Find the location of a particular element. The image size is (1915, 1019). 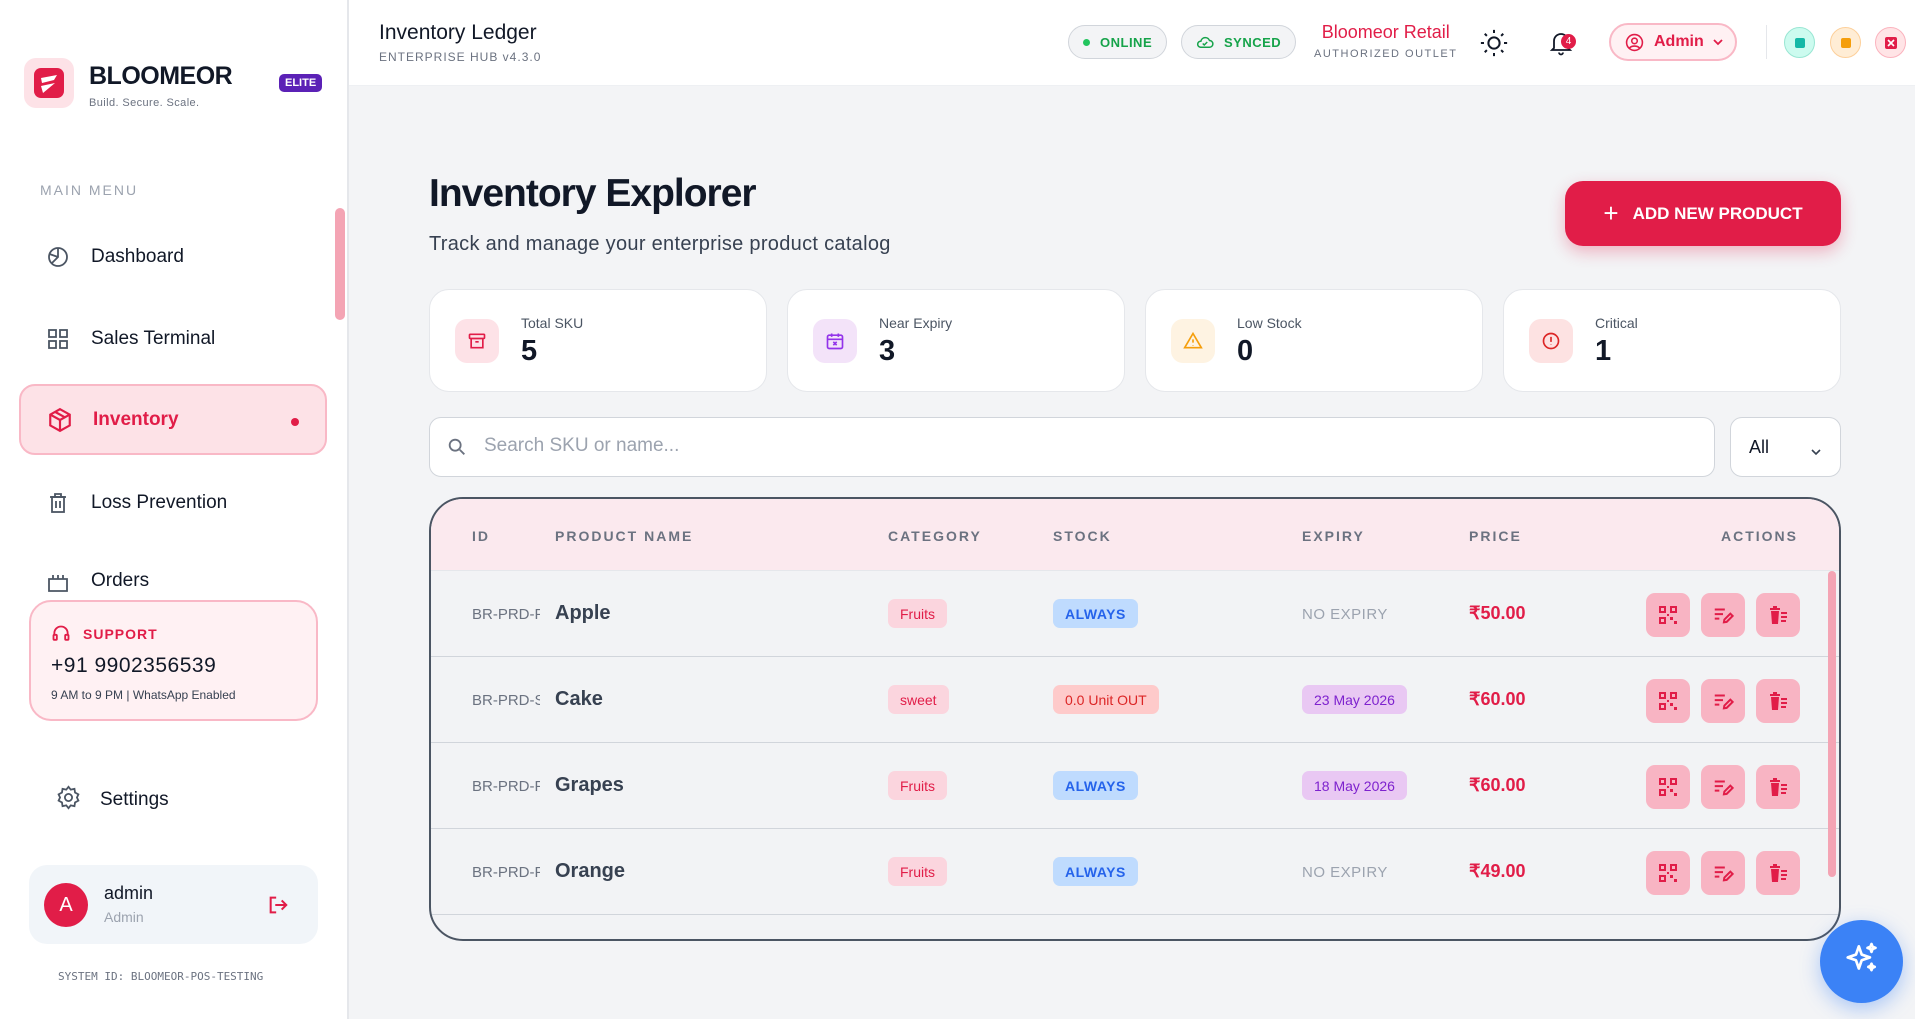

logout-icon is located at coordinates (278, 907).